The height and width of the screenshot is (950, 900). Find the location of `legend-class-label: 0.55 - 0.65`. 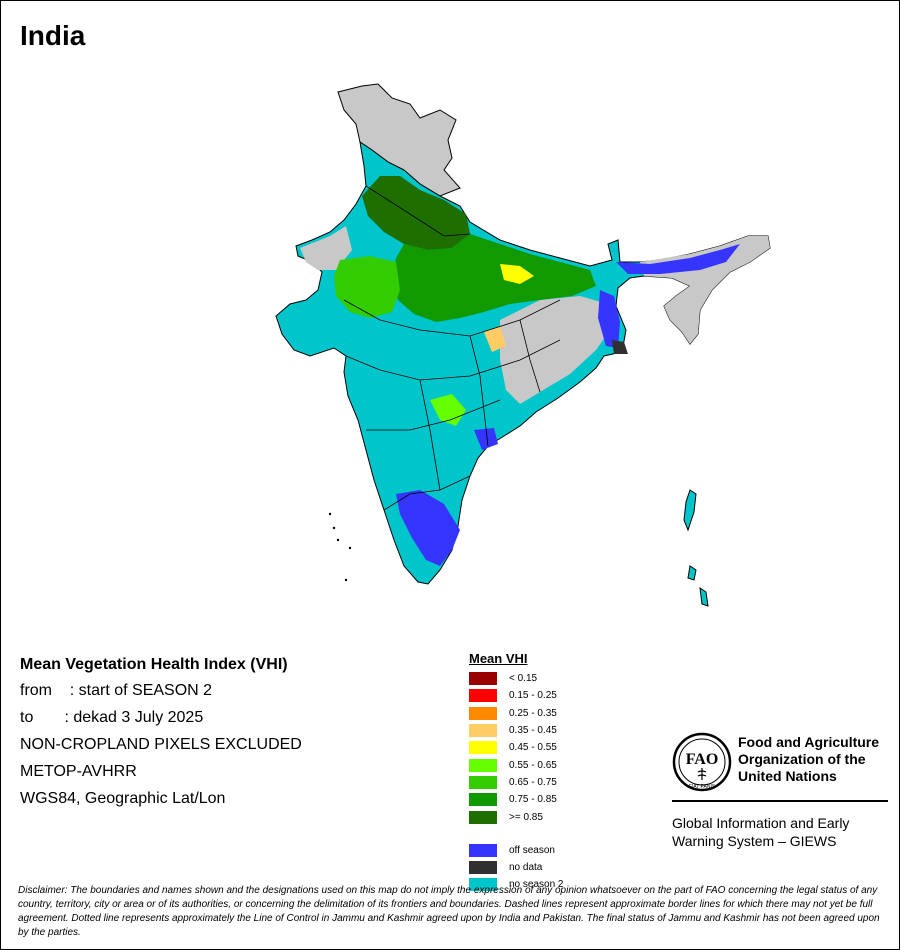

legend-class-label: 0.55 - 0.65 is located at coordinates (533, 765).